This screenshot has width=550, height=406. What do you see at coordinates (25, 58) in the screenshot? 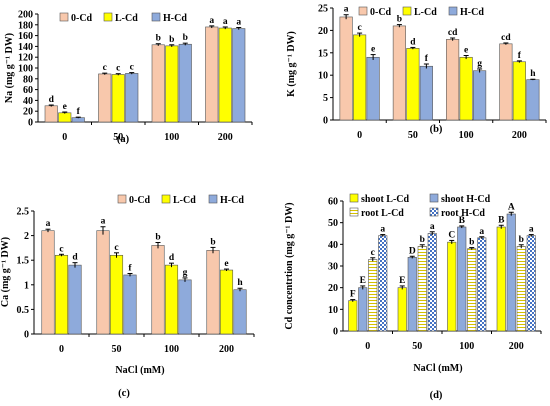
I see `y-tick-label: 120` at bounding box center [25, 58].